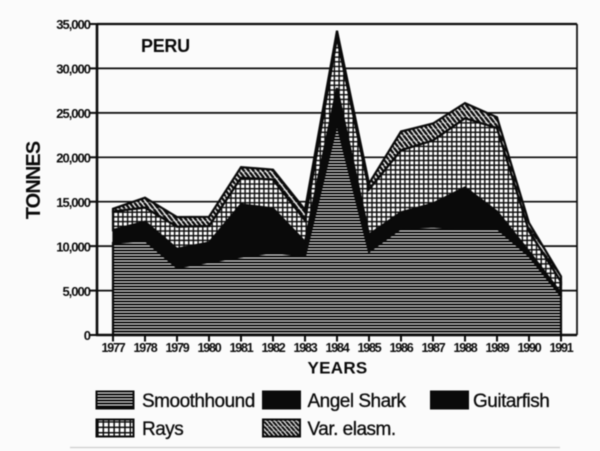 The image size is (600, 451). Describe the element at coordinates (497, 348) in the screenshot. I see `svg-text: 1989` at that location.